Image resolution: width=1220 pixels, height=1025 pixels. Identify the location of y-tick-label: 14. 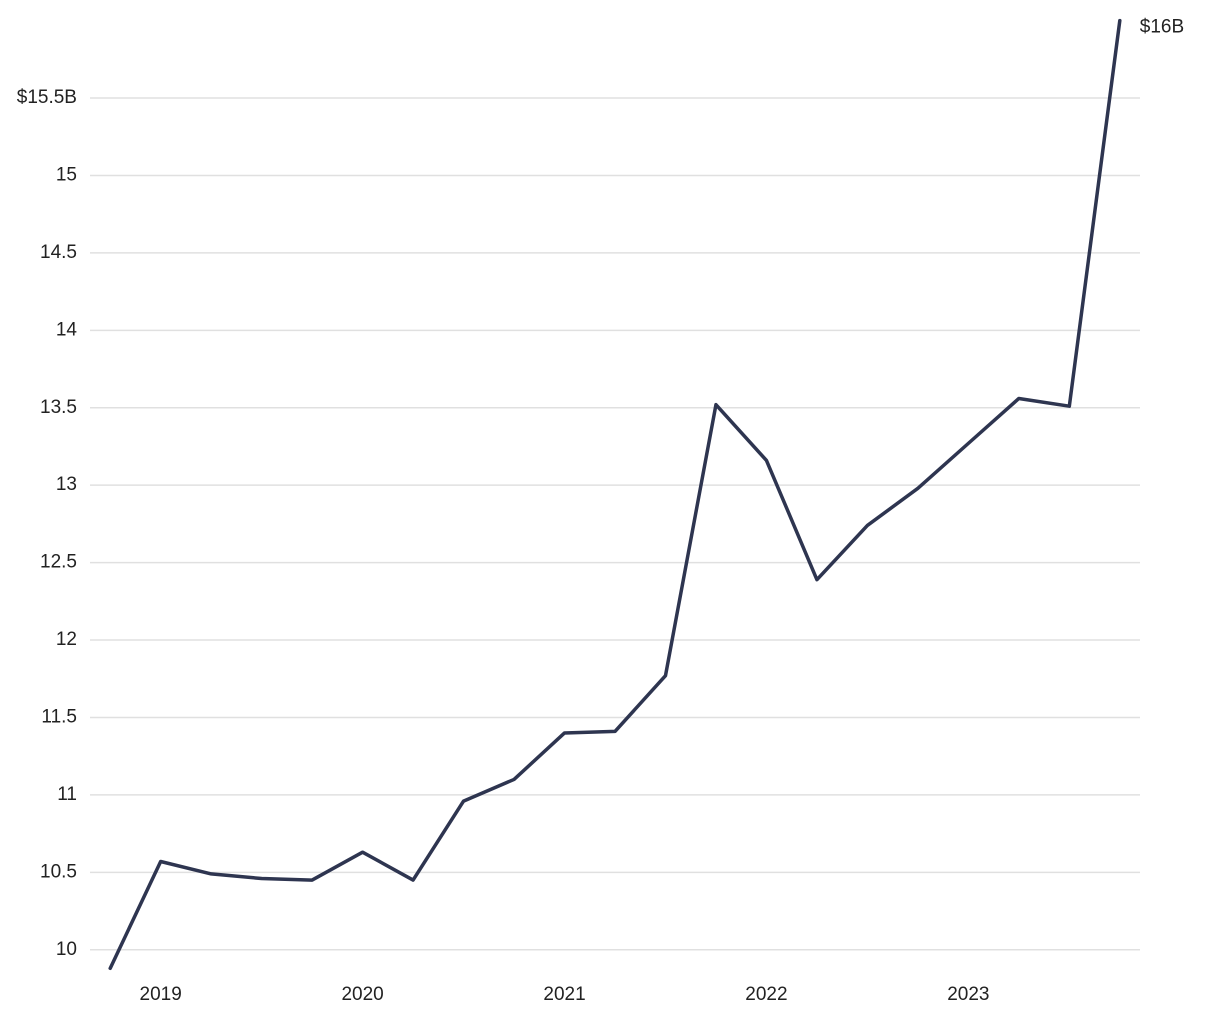
(67, 329).